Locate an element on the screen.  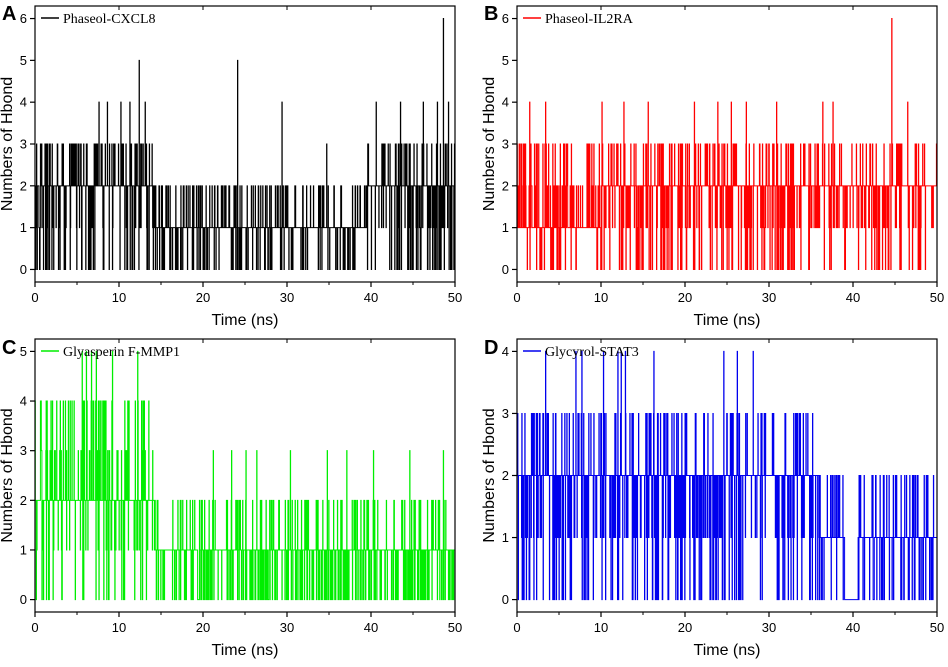
legend: Glyasperin F-MMP1 is located at coordinates (110, 352).